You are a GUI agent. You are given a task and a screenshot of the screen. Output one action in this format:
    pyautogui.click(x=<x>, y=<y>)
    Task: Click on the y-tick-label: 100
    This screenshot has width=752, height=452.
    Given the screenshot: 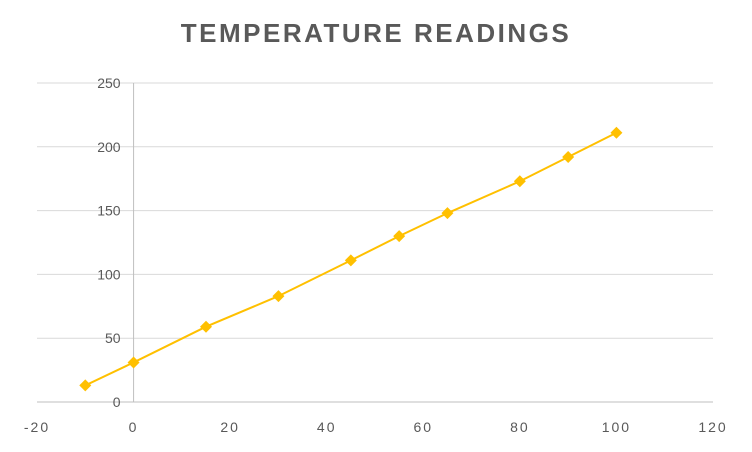 What is the action you would take?
    pyautogui.click(x=109, y=274)
    